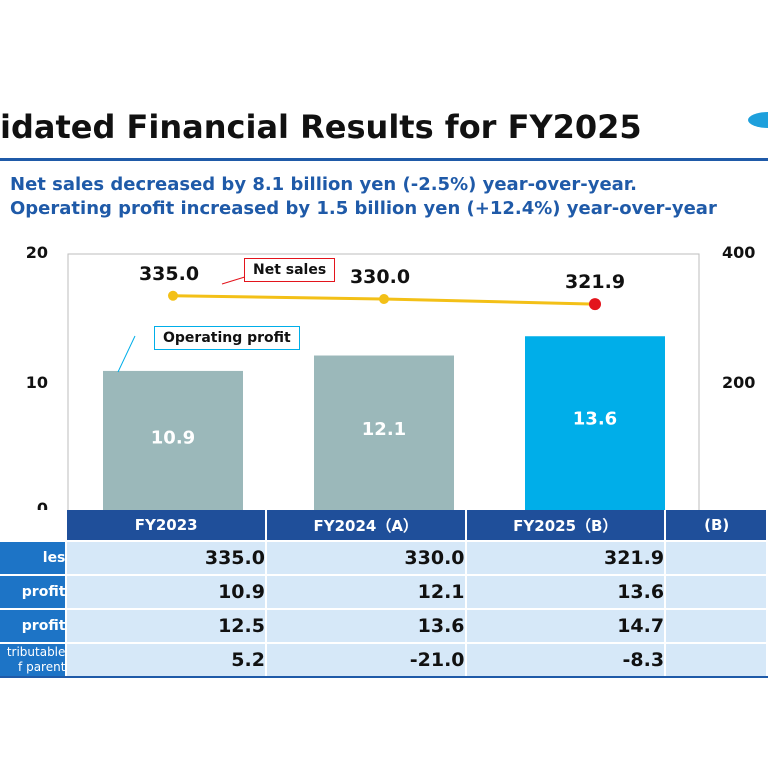 This screenshot has height=768, width=768. What do you see at coordinates (716, 526) in the screenshot?
I see `col-header-change: (B)` at bounding box center [716, 526].